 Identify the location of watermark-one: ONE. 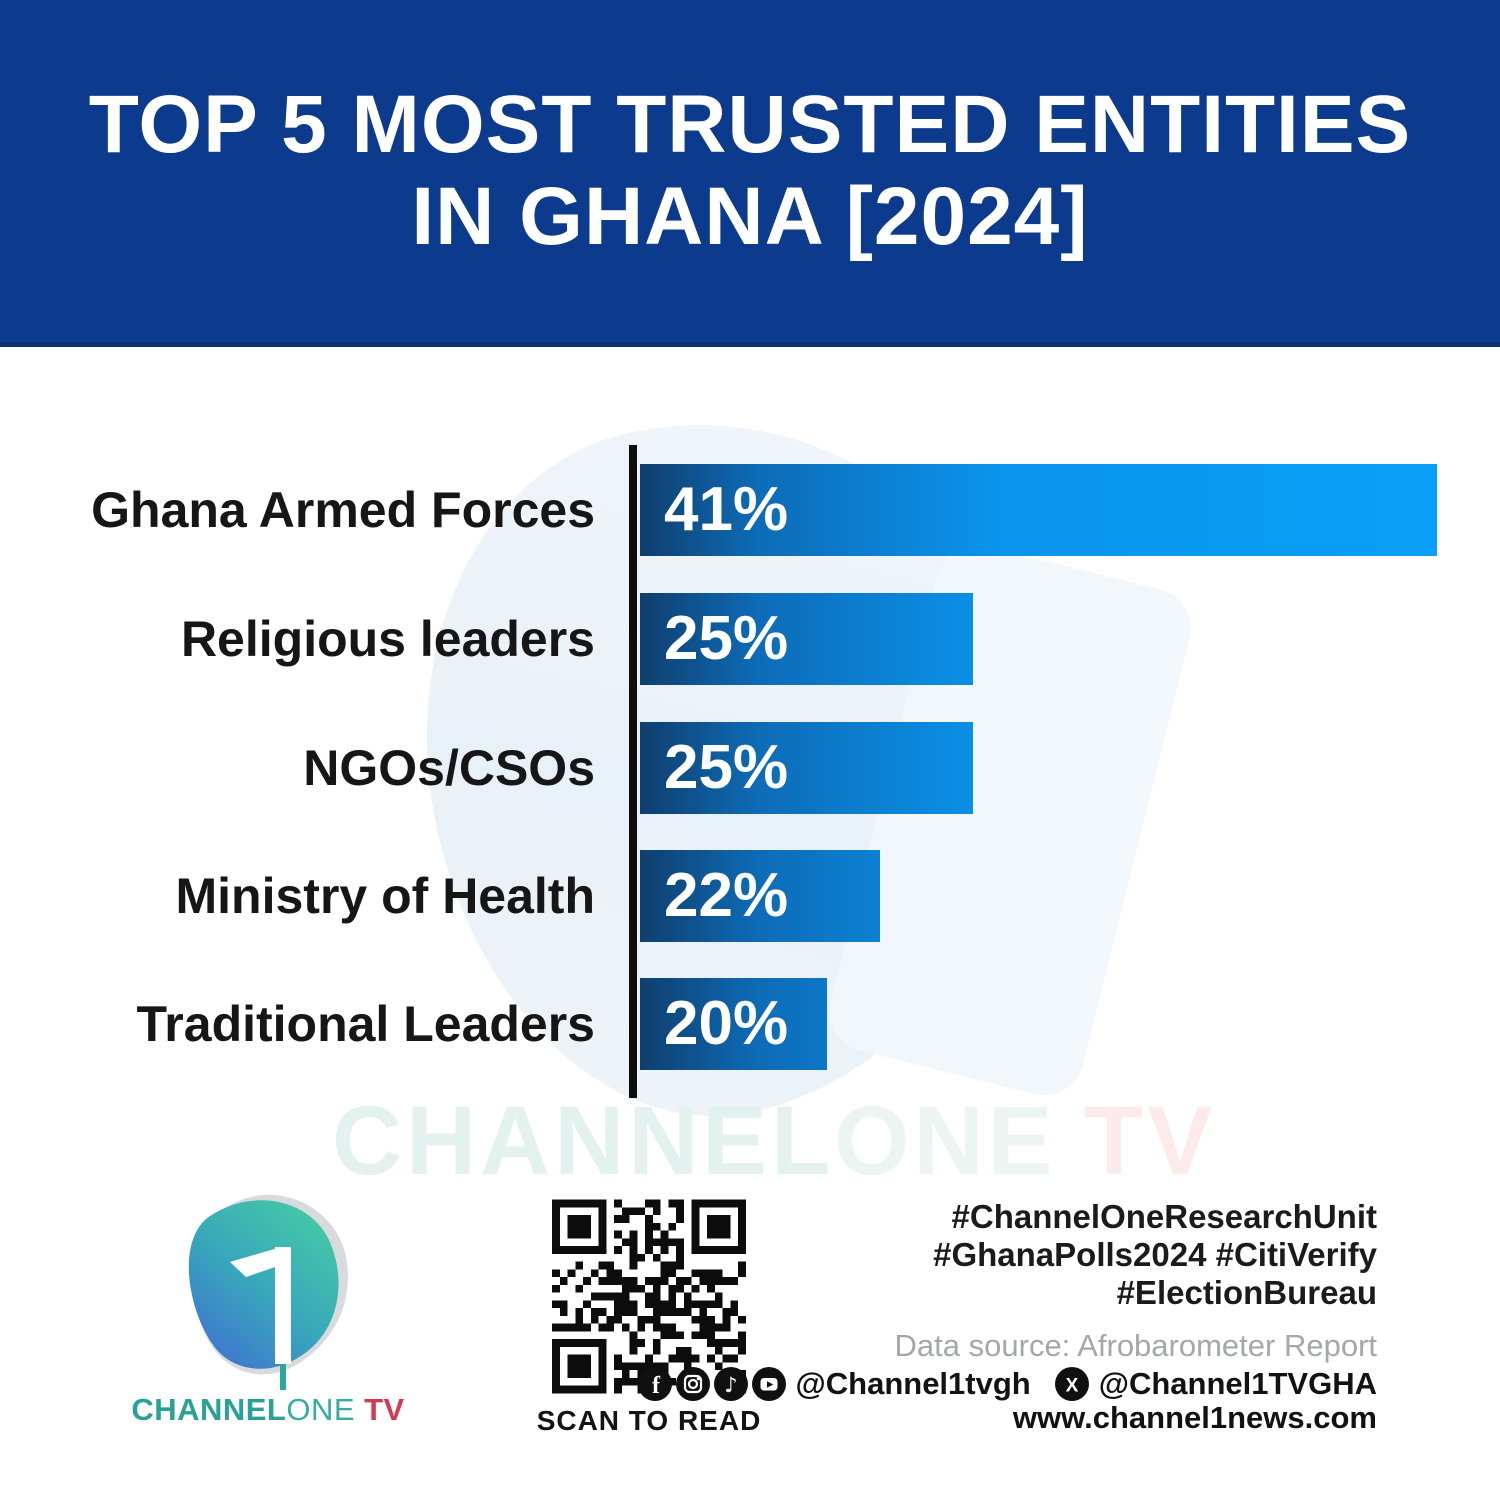
(945, 1140).